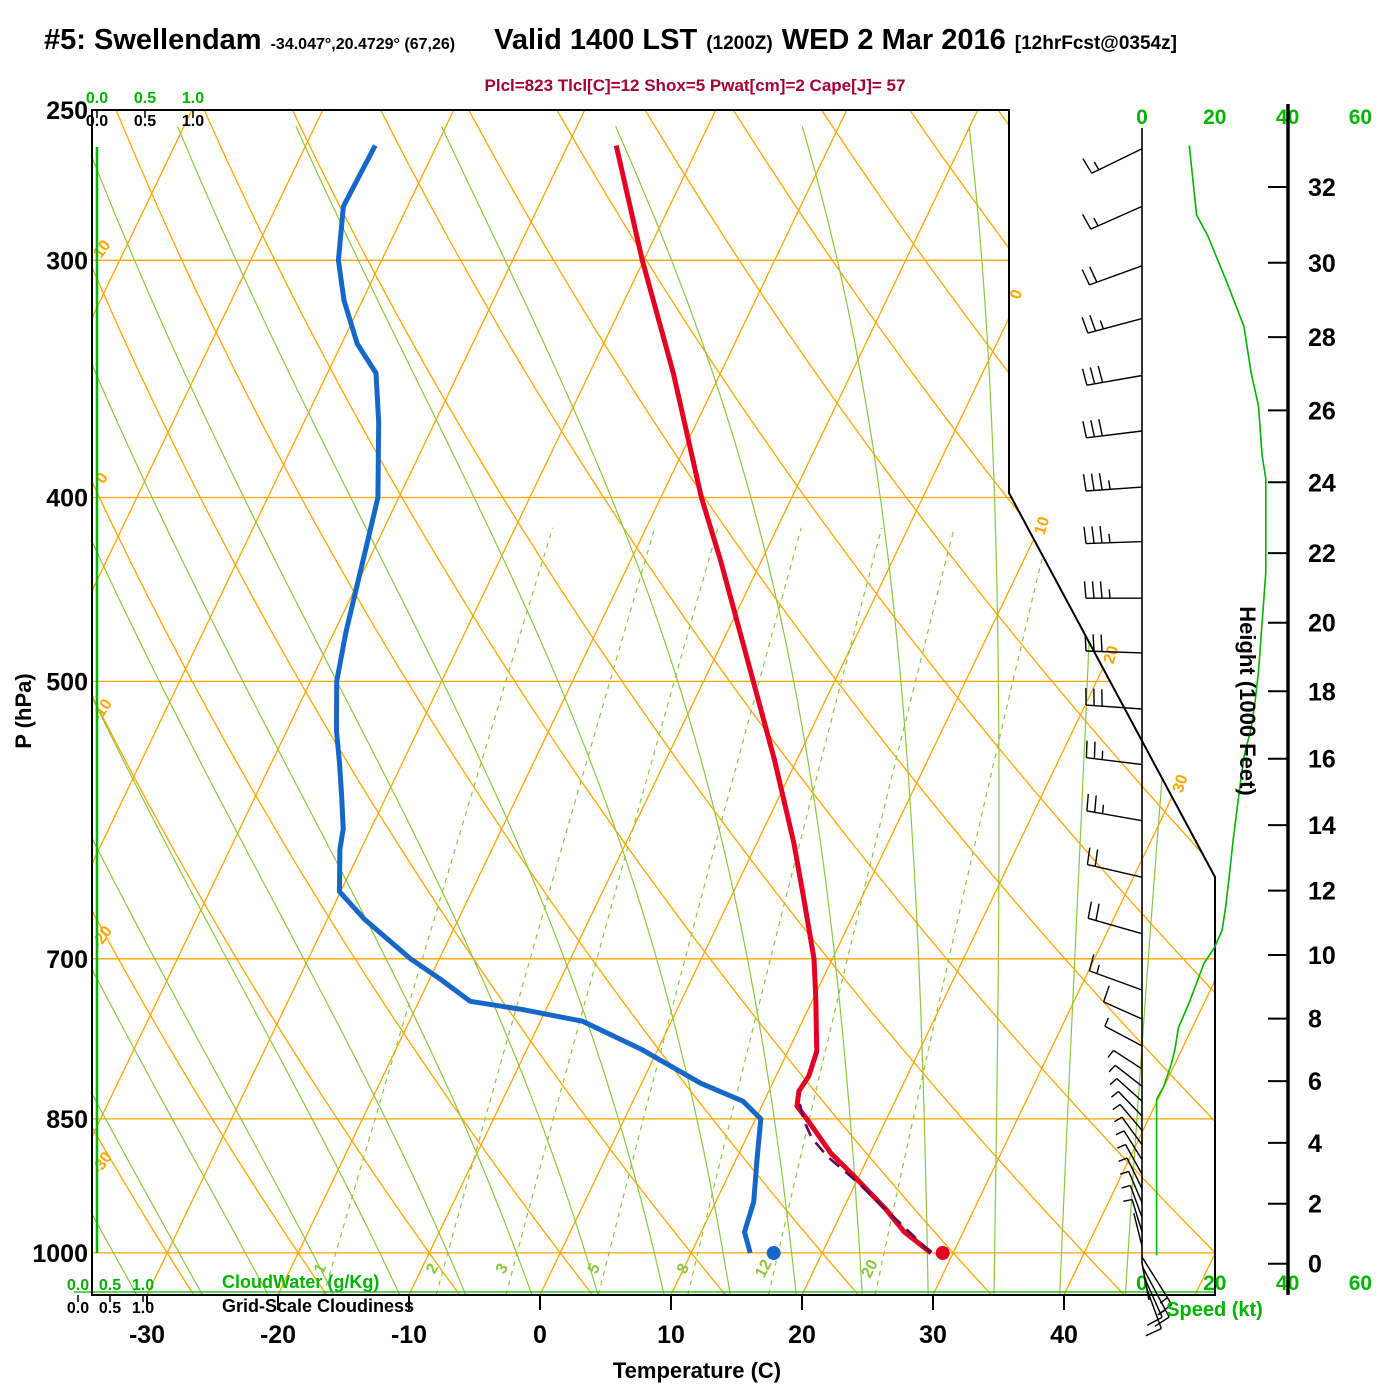 Image resolution: width=1400 pixels, height=1400 pixels. I want to click on svg-text: 14, so click(1322, 826).